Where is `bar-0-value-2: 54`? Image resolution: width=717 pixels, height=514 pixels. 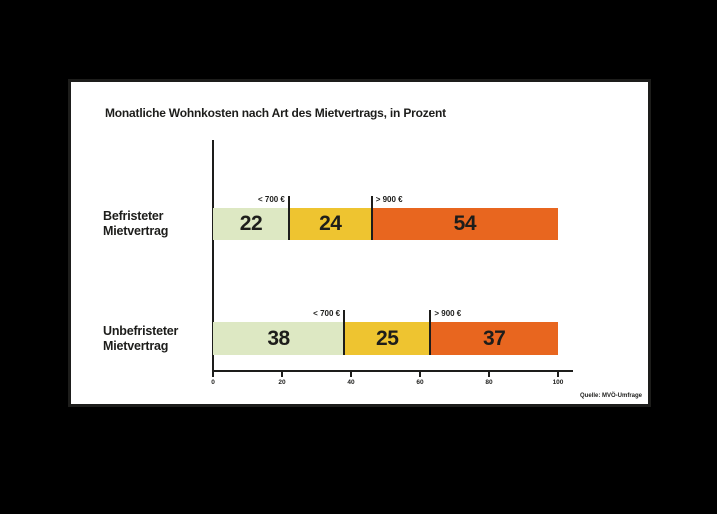
bar-0-value-2: 54 is located at coordinates (465, 223).